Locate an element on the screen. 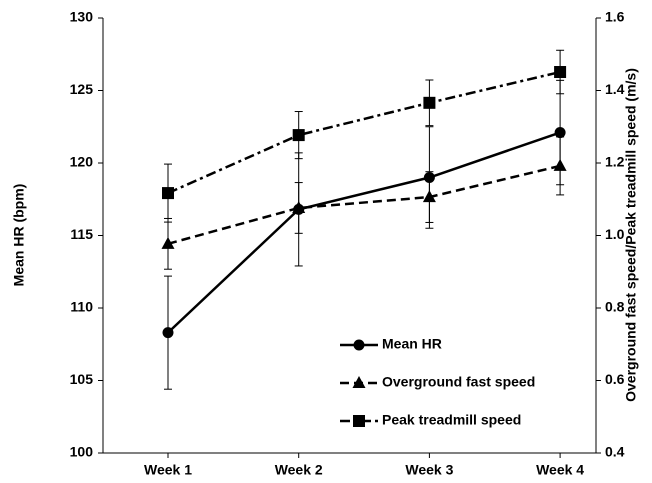  y2-tick-label: 1.2 is located at coordinates (615, 162).